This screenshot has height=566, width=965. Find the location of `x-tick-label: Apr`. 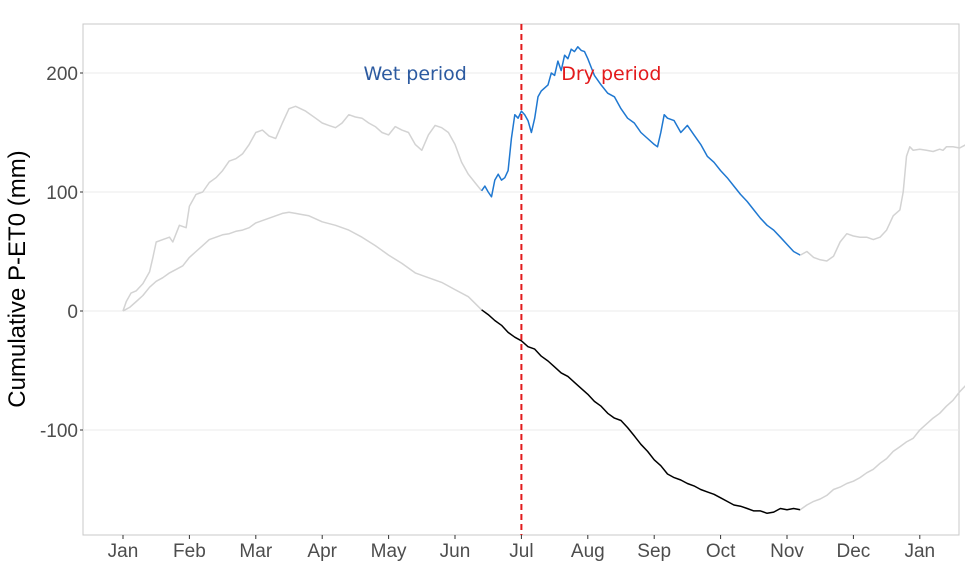

x-tick-label: Apr is located at coordinates (322, 551).